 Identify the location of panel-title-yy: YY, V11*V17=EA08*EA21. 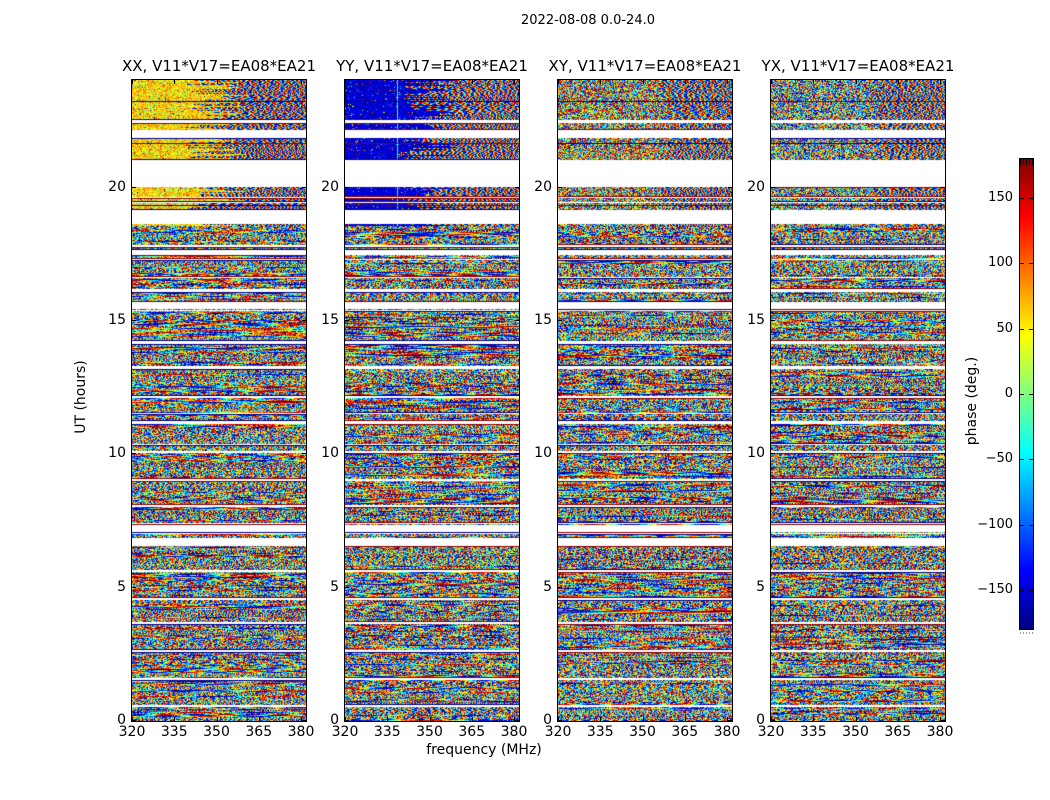
(432, 66).